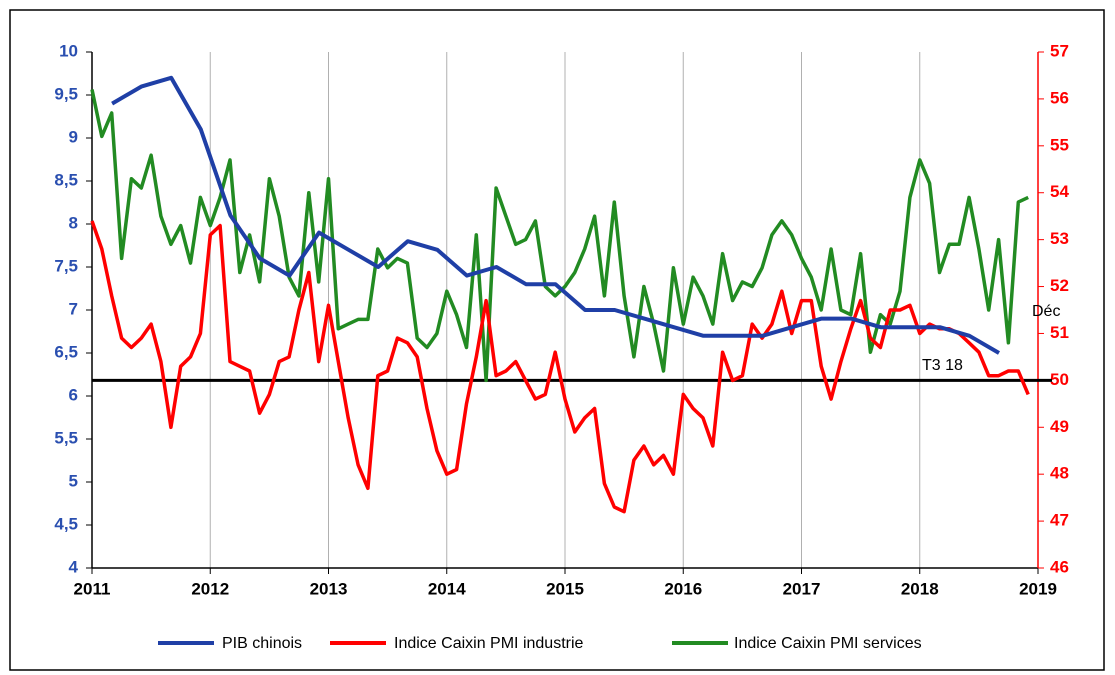  I want to click on x-tick-label: 2019, so click(1038, 588).